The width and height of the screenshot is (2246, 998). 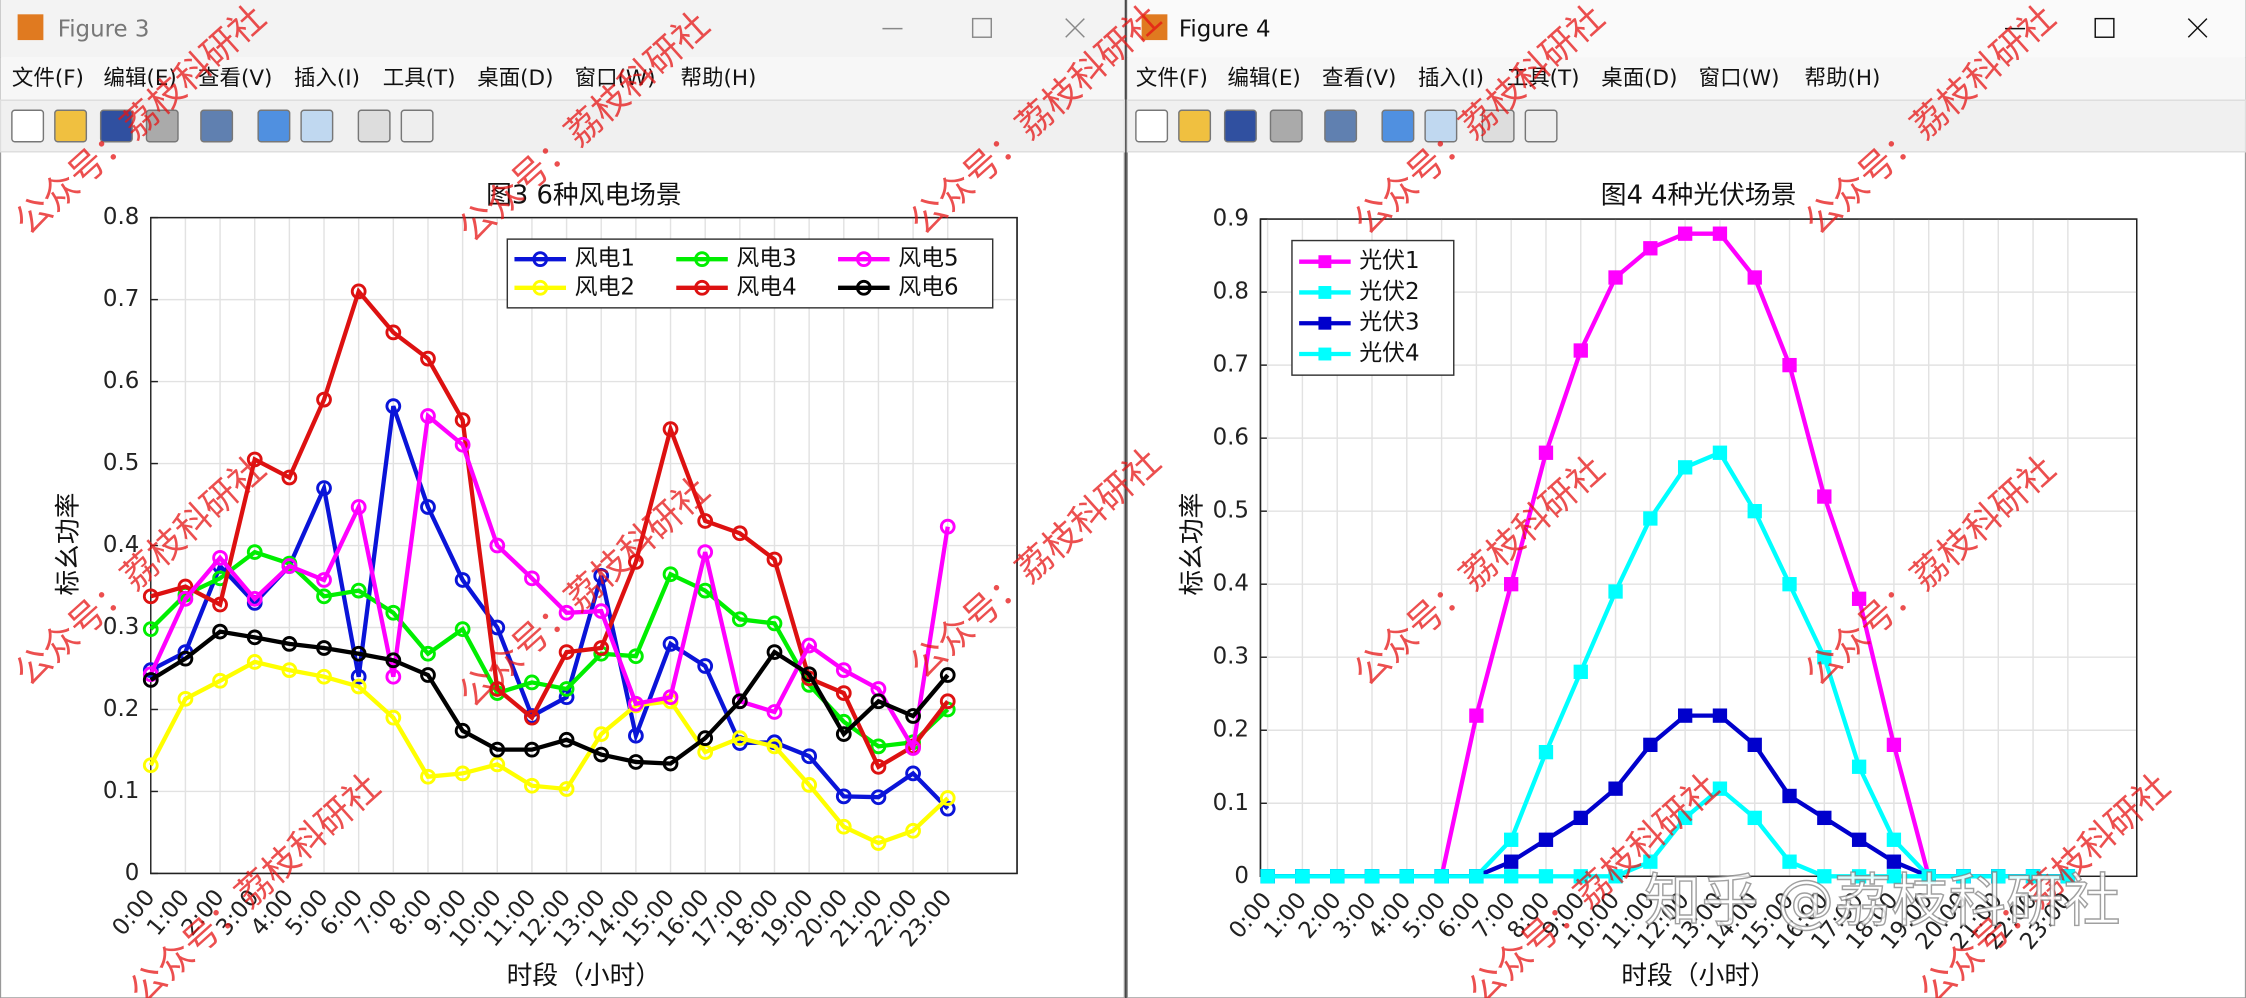 What do you see at coordinates (121, 627) in the screenshot?
I see `y-tick-label: 0.3` at bounding box center [121, 627].